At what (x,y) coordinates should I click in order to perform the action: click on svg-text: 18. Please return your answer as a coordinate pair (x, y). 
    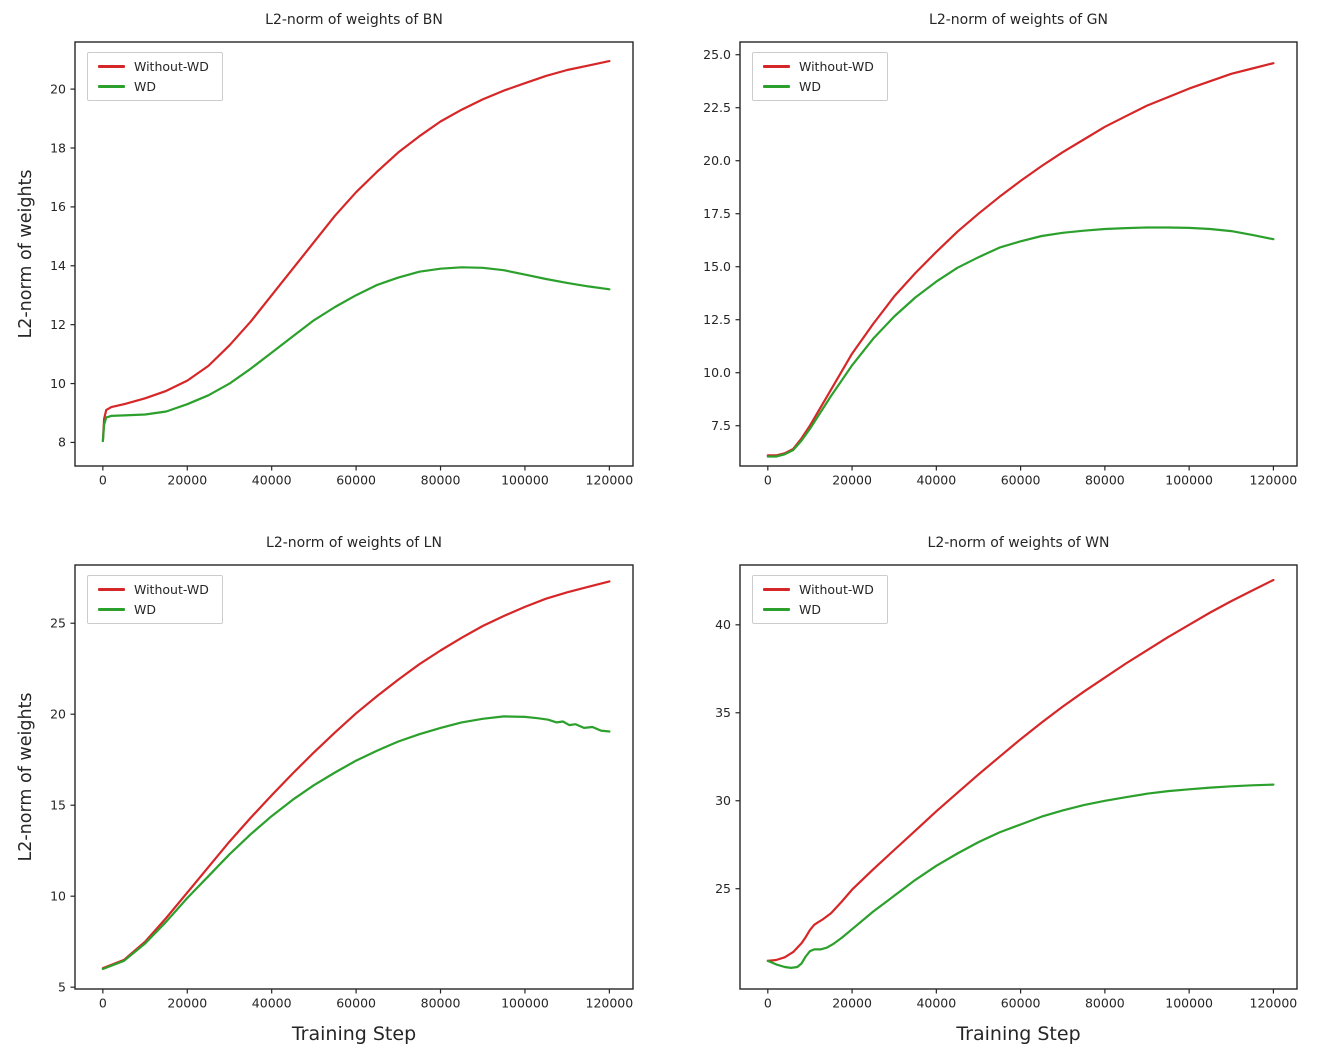
    Looking at the image, I should click on (58, 147).